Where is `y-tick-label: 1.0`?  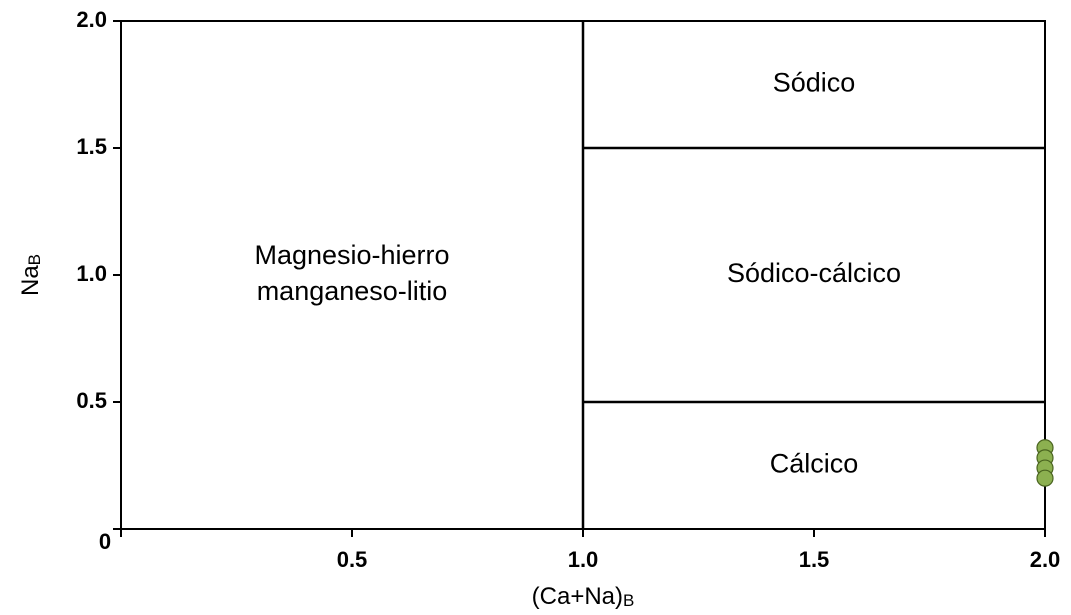 y-tick-label: 1.0 is located at coordinates (91, 273).